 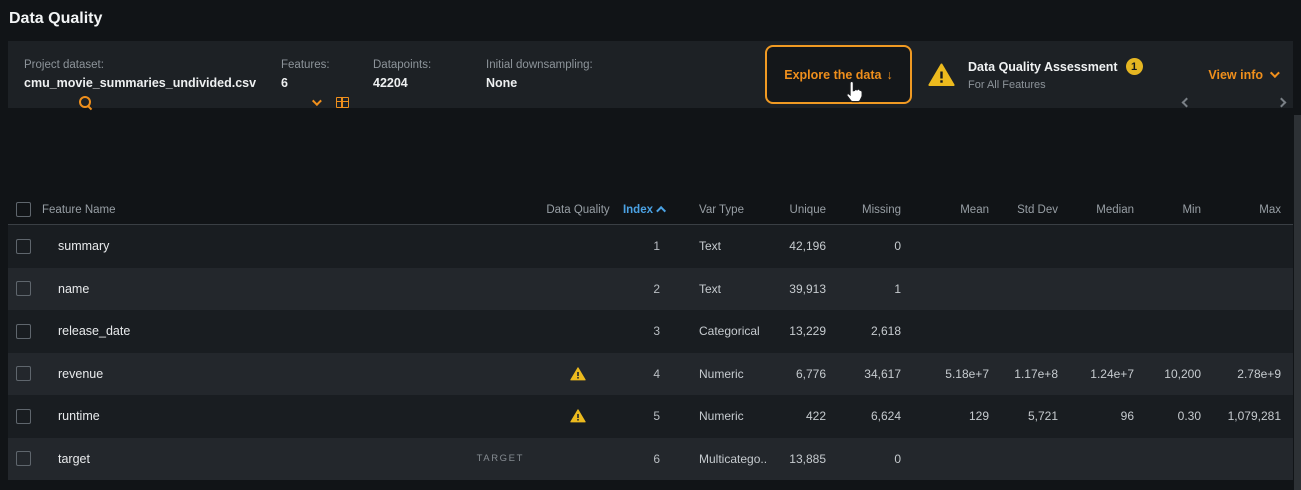 What do you see at coordinates (721, 373) in the screenshot?
I see `var-type-value: Numeric` at bounding box center [721, 373].